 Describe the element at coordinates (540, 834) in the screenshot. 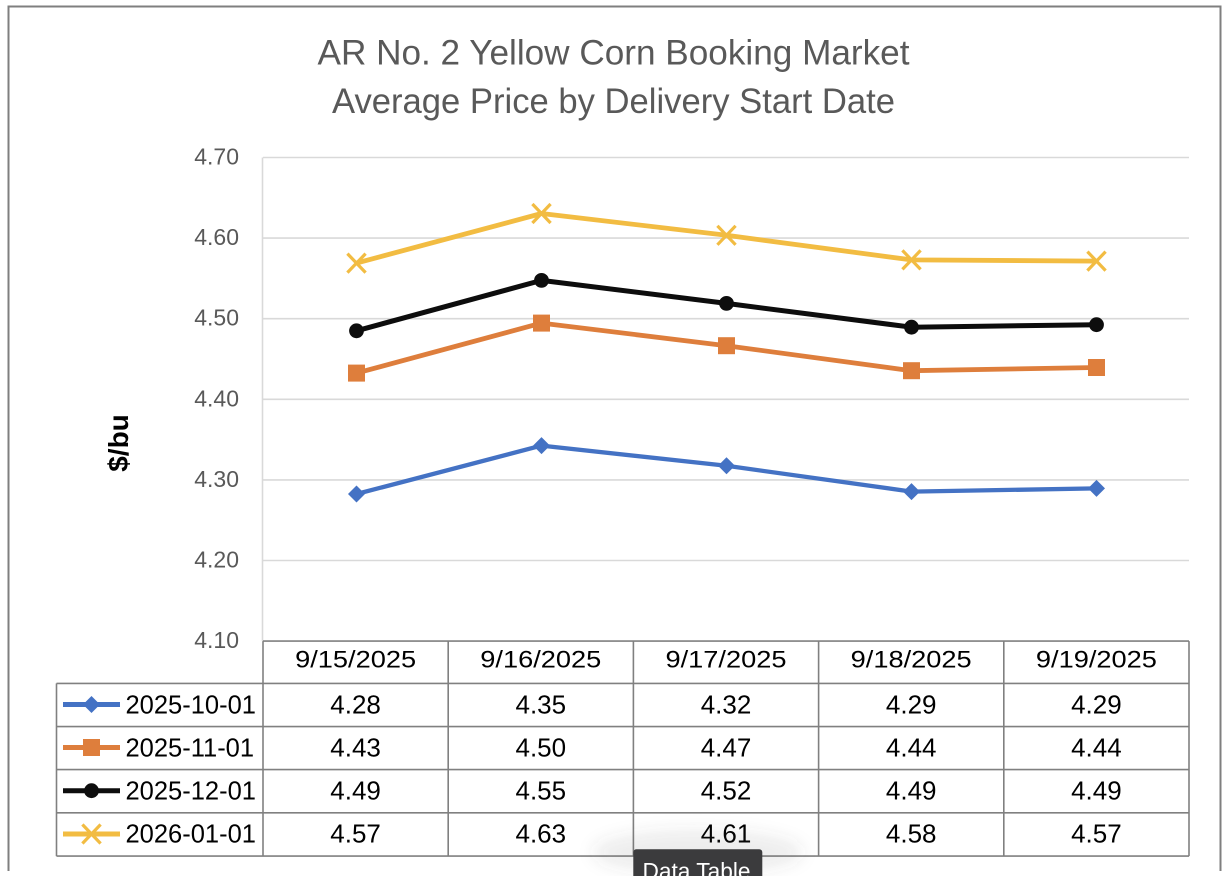

I see `svg-text: 4.63` at that location.